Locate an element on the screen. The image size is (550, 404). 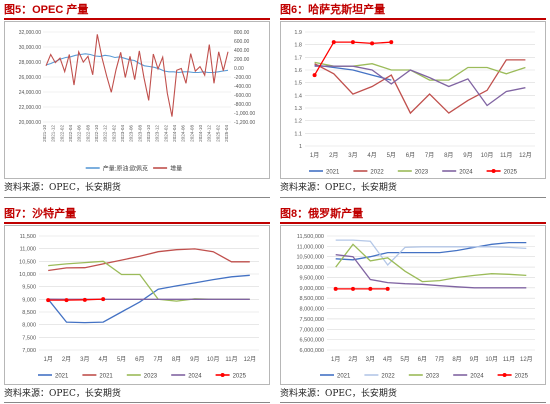
series-line-2024 is located at coordinates (431, 271).